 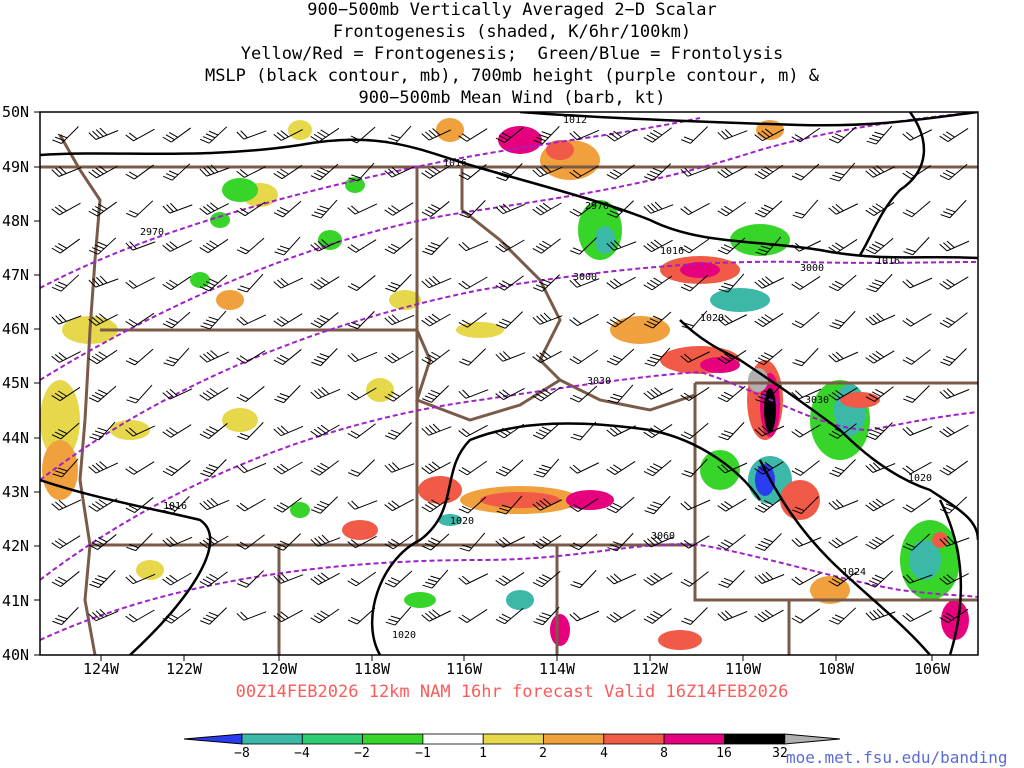 I want to click on mslp-label: 1016, so click(x=672, y=251).